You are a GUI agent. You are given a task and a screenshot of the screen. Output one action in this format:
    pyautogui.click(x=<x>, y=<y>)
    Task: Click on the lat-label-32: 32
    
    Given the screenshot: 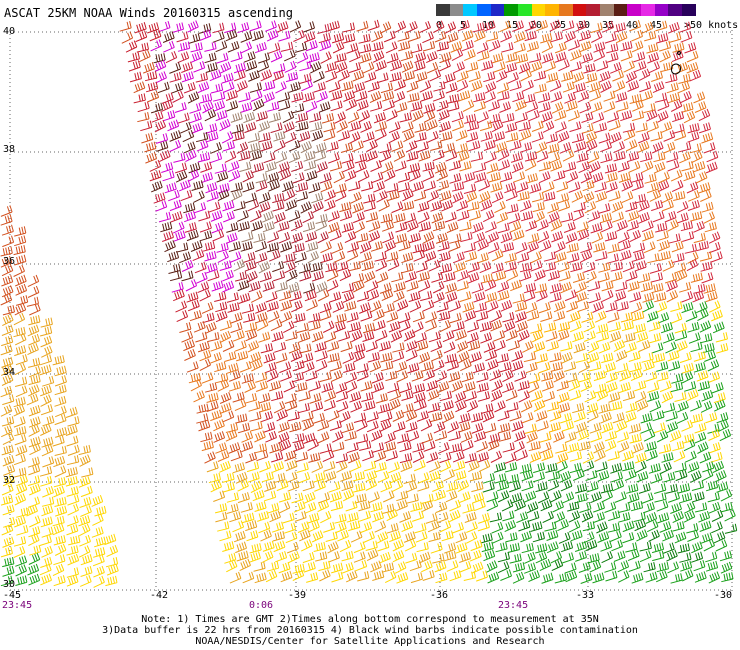 What is the action you would take?
    pyautogui.click(x=9, y=480)
    